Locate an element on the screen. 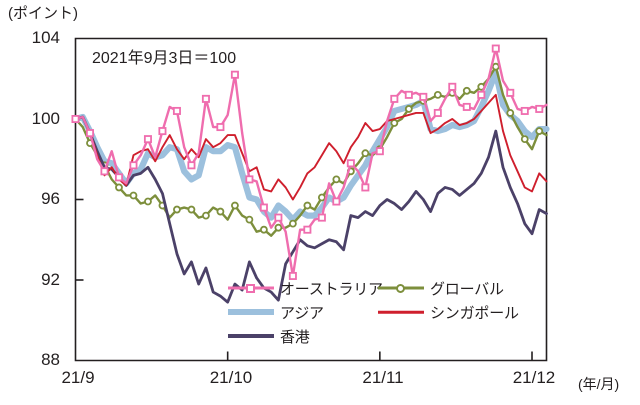 Image resolution: width=640 pixels, height=405 pixels. legend-swatch-hongkong is located at coordinates (251, 336).